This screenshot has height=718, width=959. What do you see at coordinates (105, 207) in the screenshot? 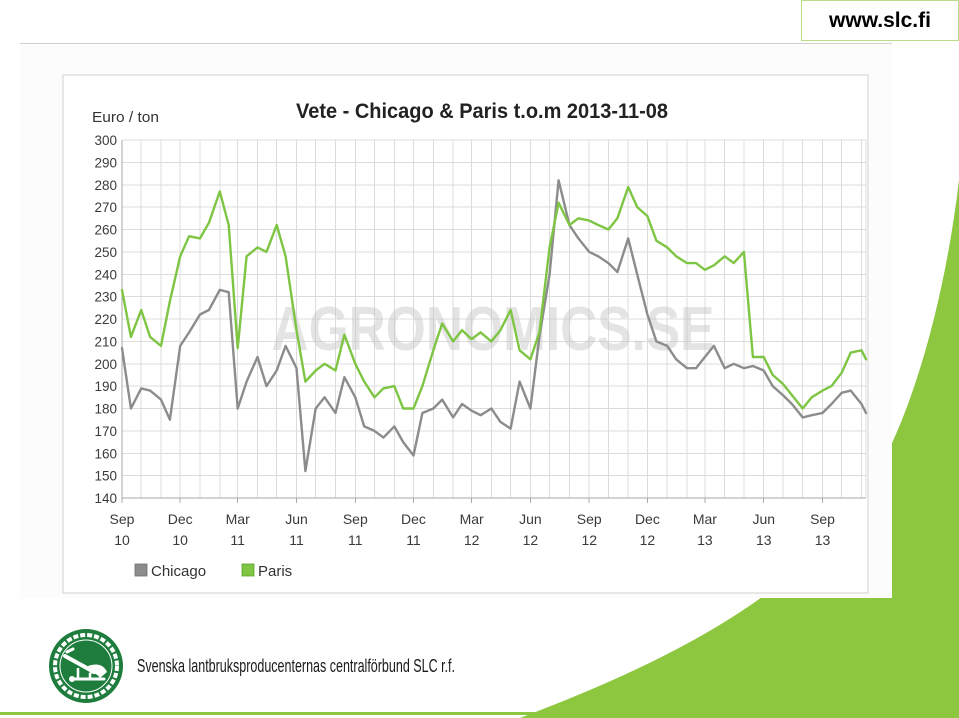
I see `y-tick-label: 270` at bounding box center [105, 207].